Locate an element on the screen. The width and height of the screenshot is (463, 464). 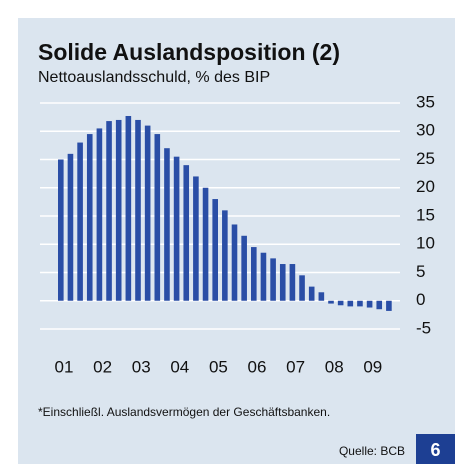
x-tick-label: 04 is located at coordinates (179, 366).